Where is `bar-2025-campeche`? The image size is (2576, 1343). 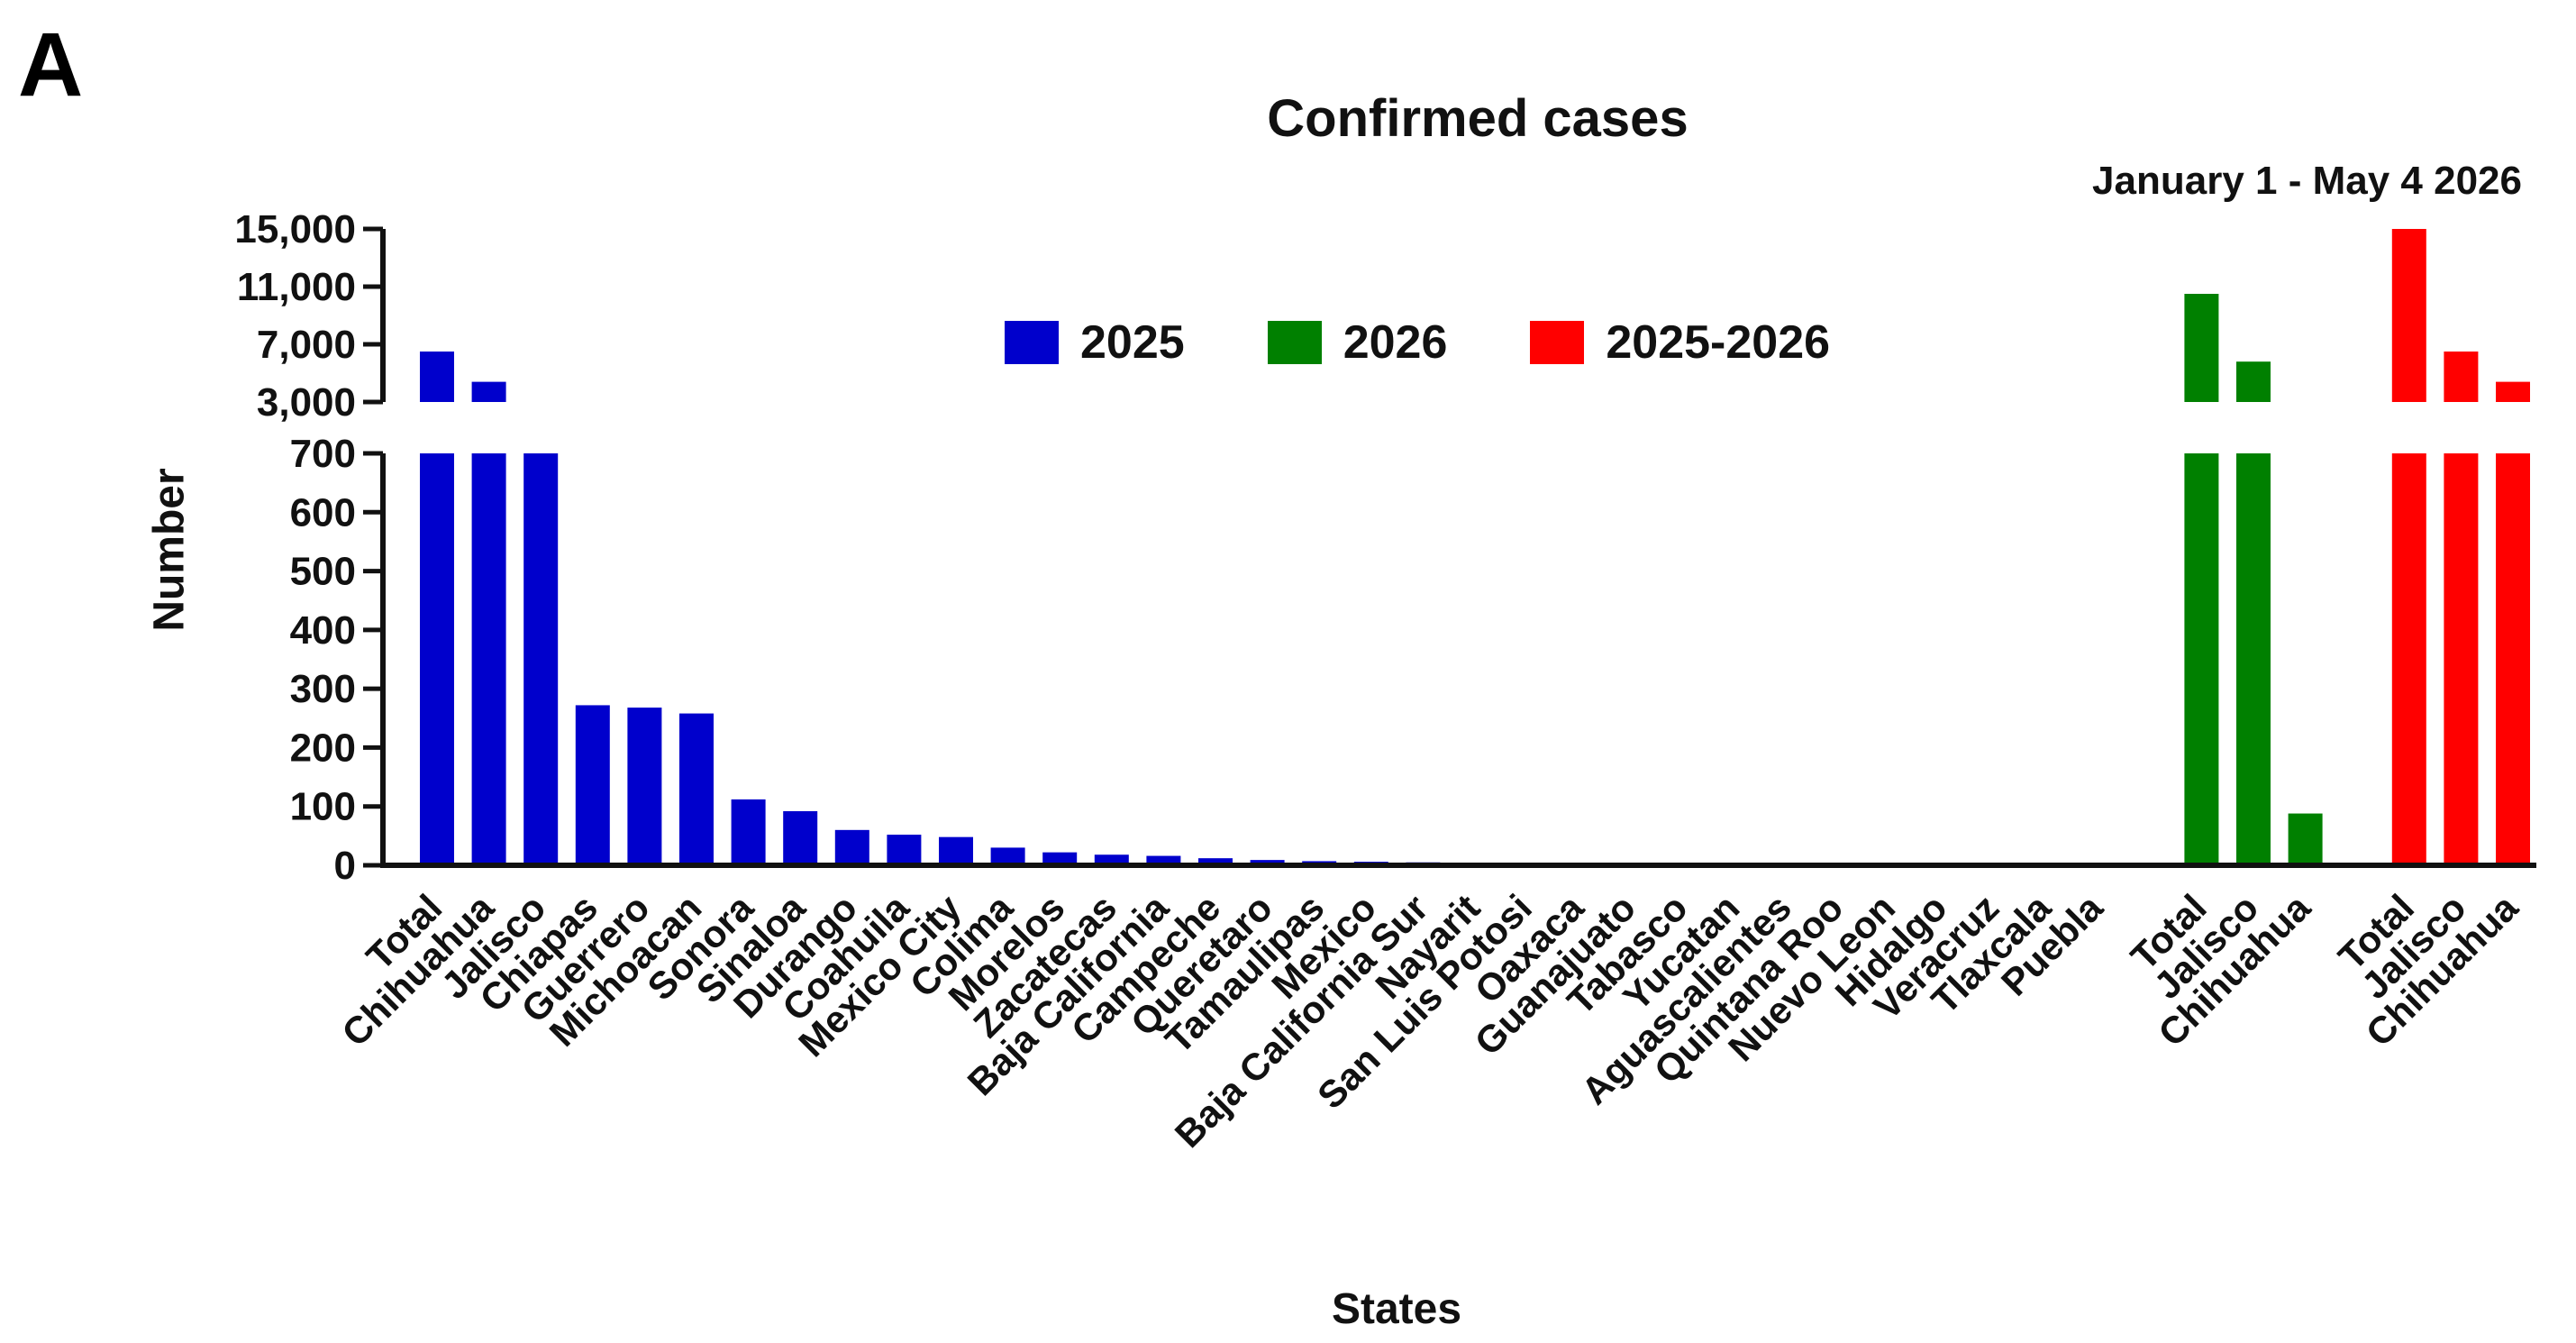
bar-2025-campeche is located at coordinates (1215, 862).